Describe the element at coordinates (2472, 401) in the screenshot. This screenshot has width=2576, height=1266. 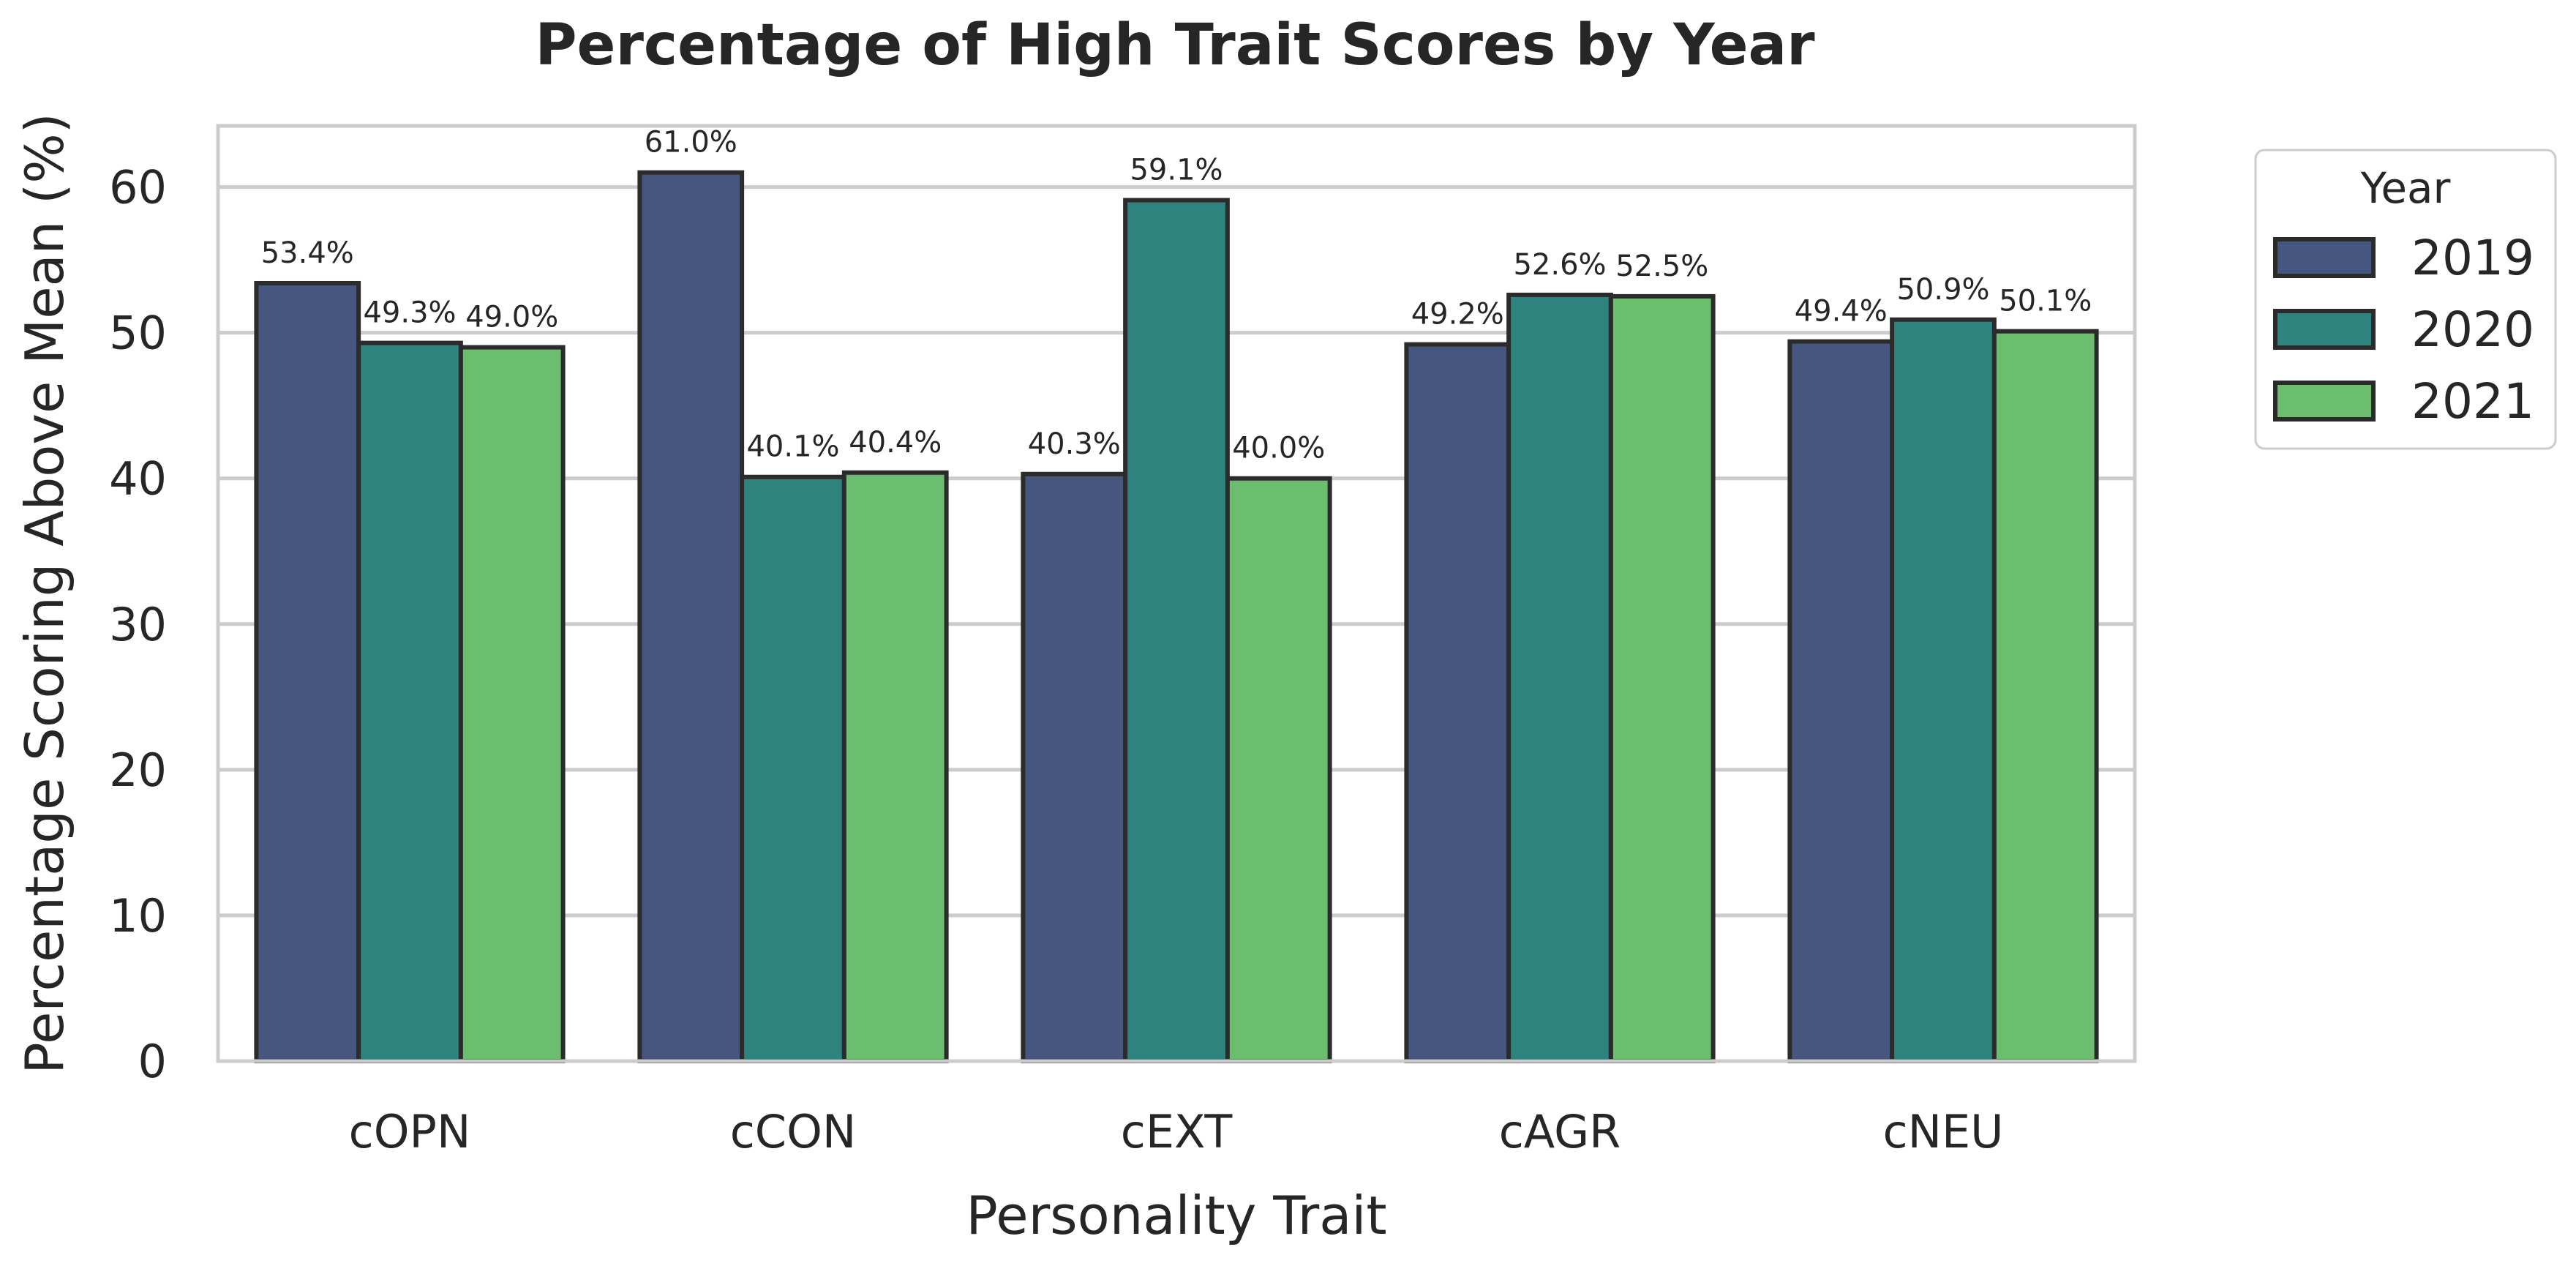
I see `legend-label: 2021` at that location.